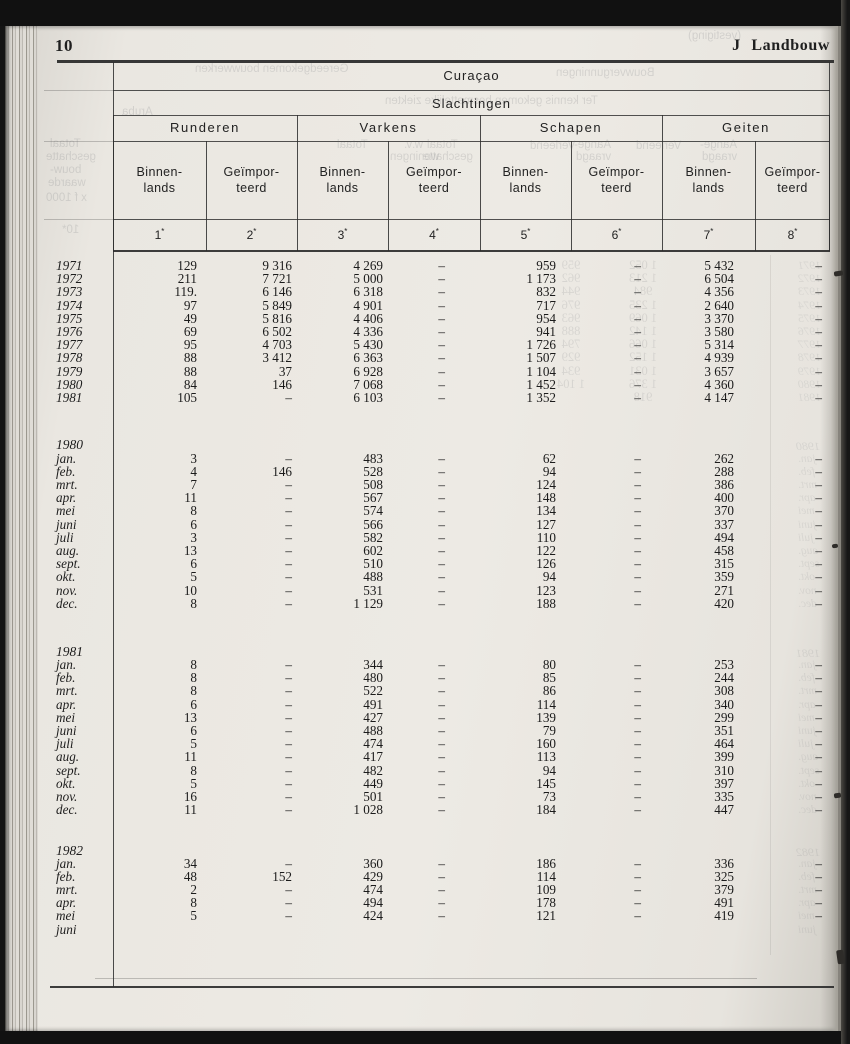 The width and height of the screenshot is (850, 1044). I want to click on scanner-background-bottom, so click(425, 1037).